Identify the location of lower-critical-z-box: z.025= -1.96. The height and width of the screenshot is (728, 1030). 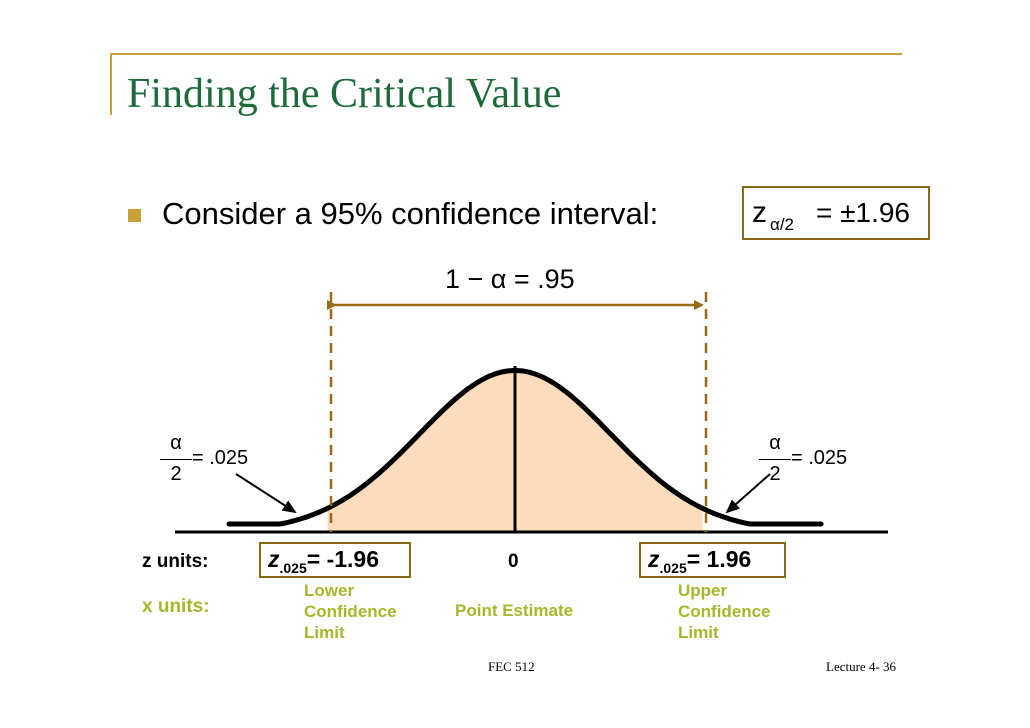
(335, 560).